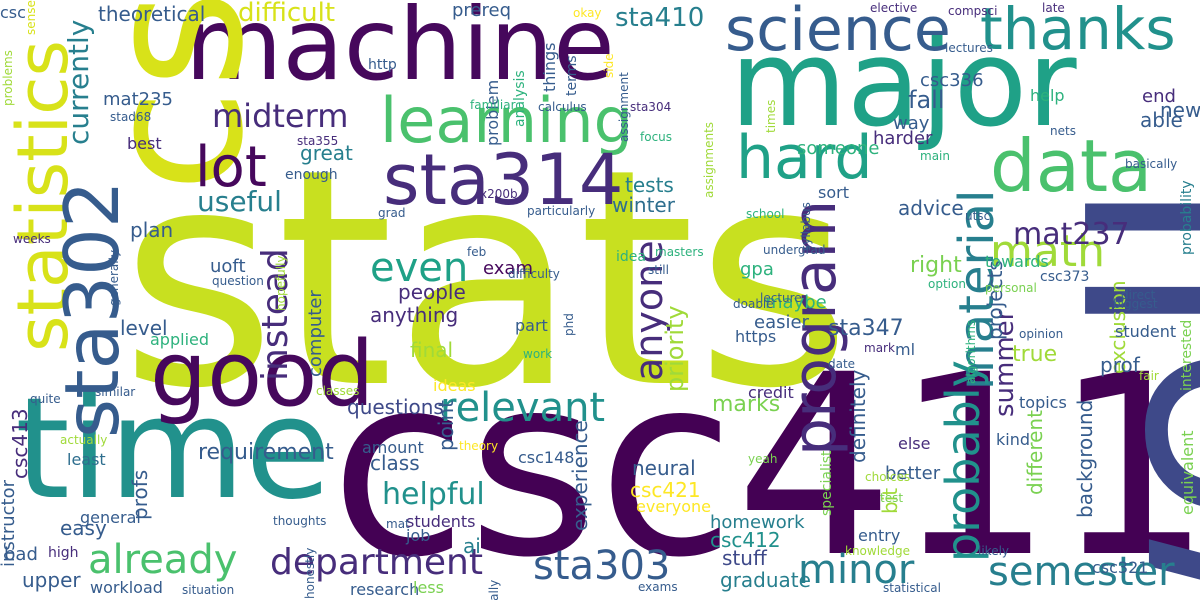  Describe the element at coordinates (1013, 439) in the screenshot. I see `cloud-word: kind` at that location.